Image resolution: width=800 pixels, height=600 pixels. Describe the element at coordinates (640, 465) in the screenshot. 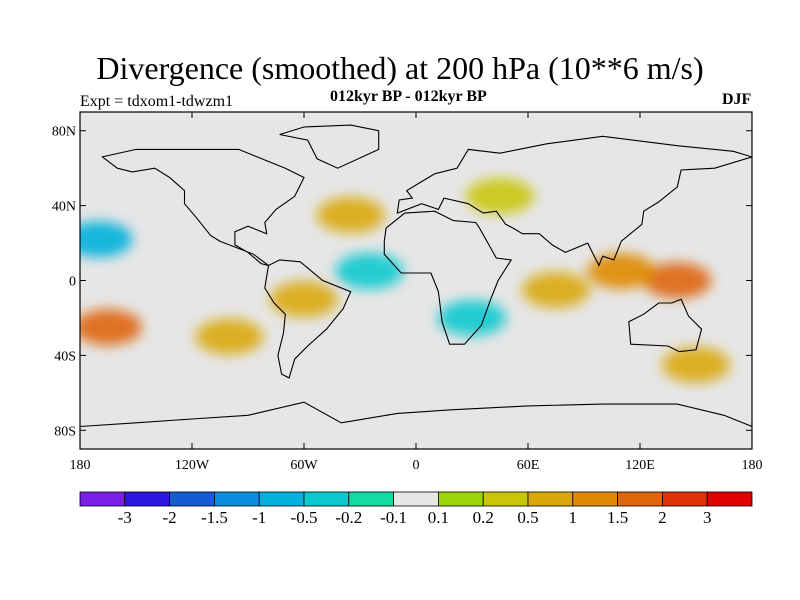

I see `x-tick-label-5: 120E` at that location.